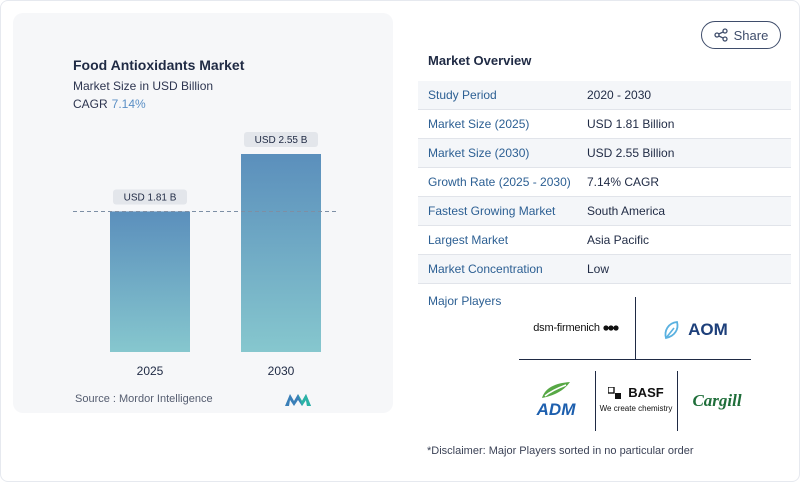 The width and height of the screenshot is (800, 482). What do you see at coordinates (150, 371) in the screenshot?
I see `x-tick-label: 2025` at bounding box center [150, 371].